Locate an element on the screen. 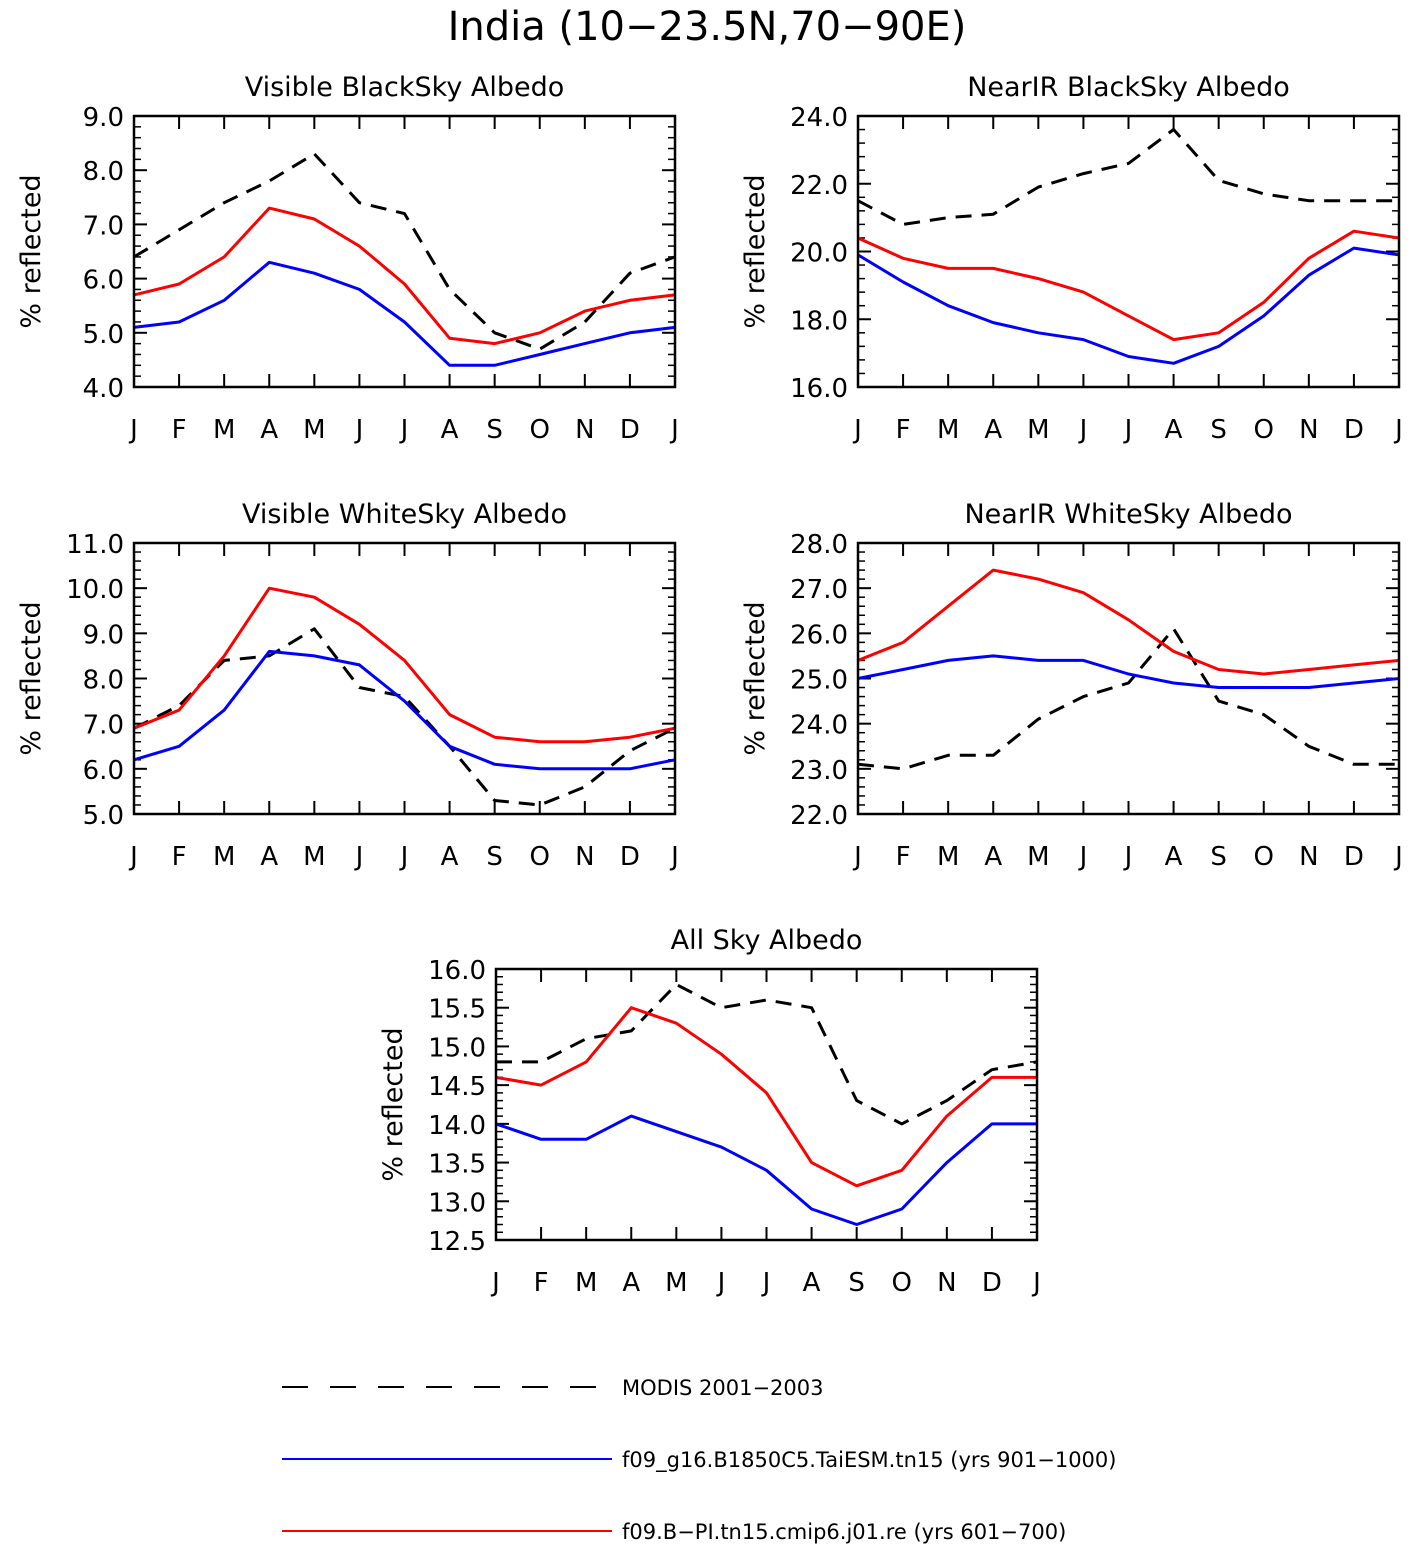 This screenshot has width=1414, height=1545. y-tick-label: 15.5 is located at coordinates (457, 1010).